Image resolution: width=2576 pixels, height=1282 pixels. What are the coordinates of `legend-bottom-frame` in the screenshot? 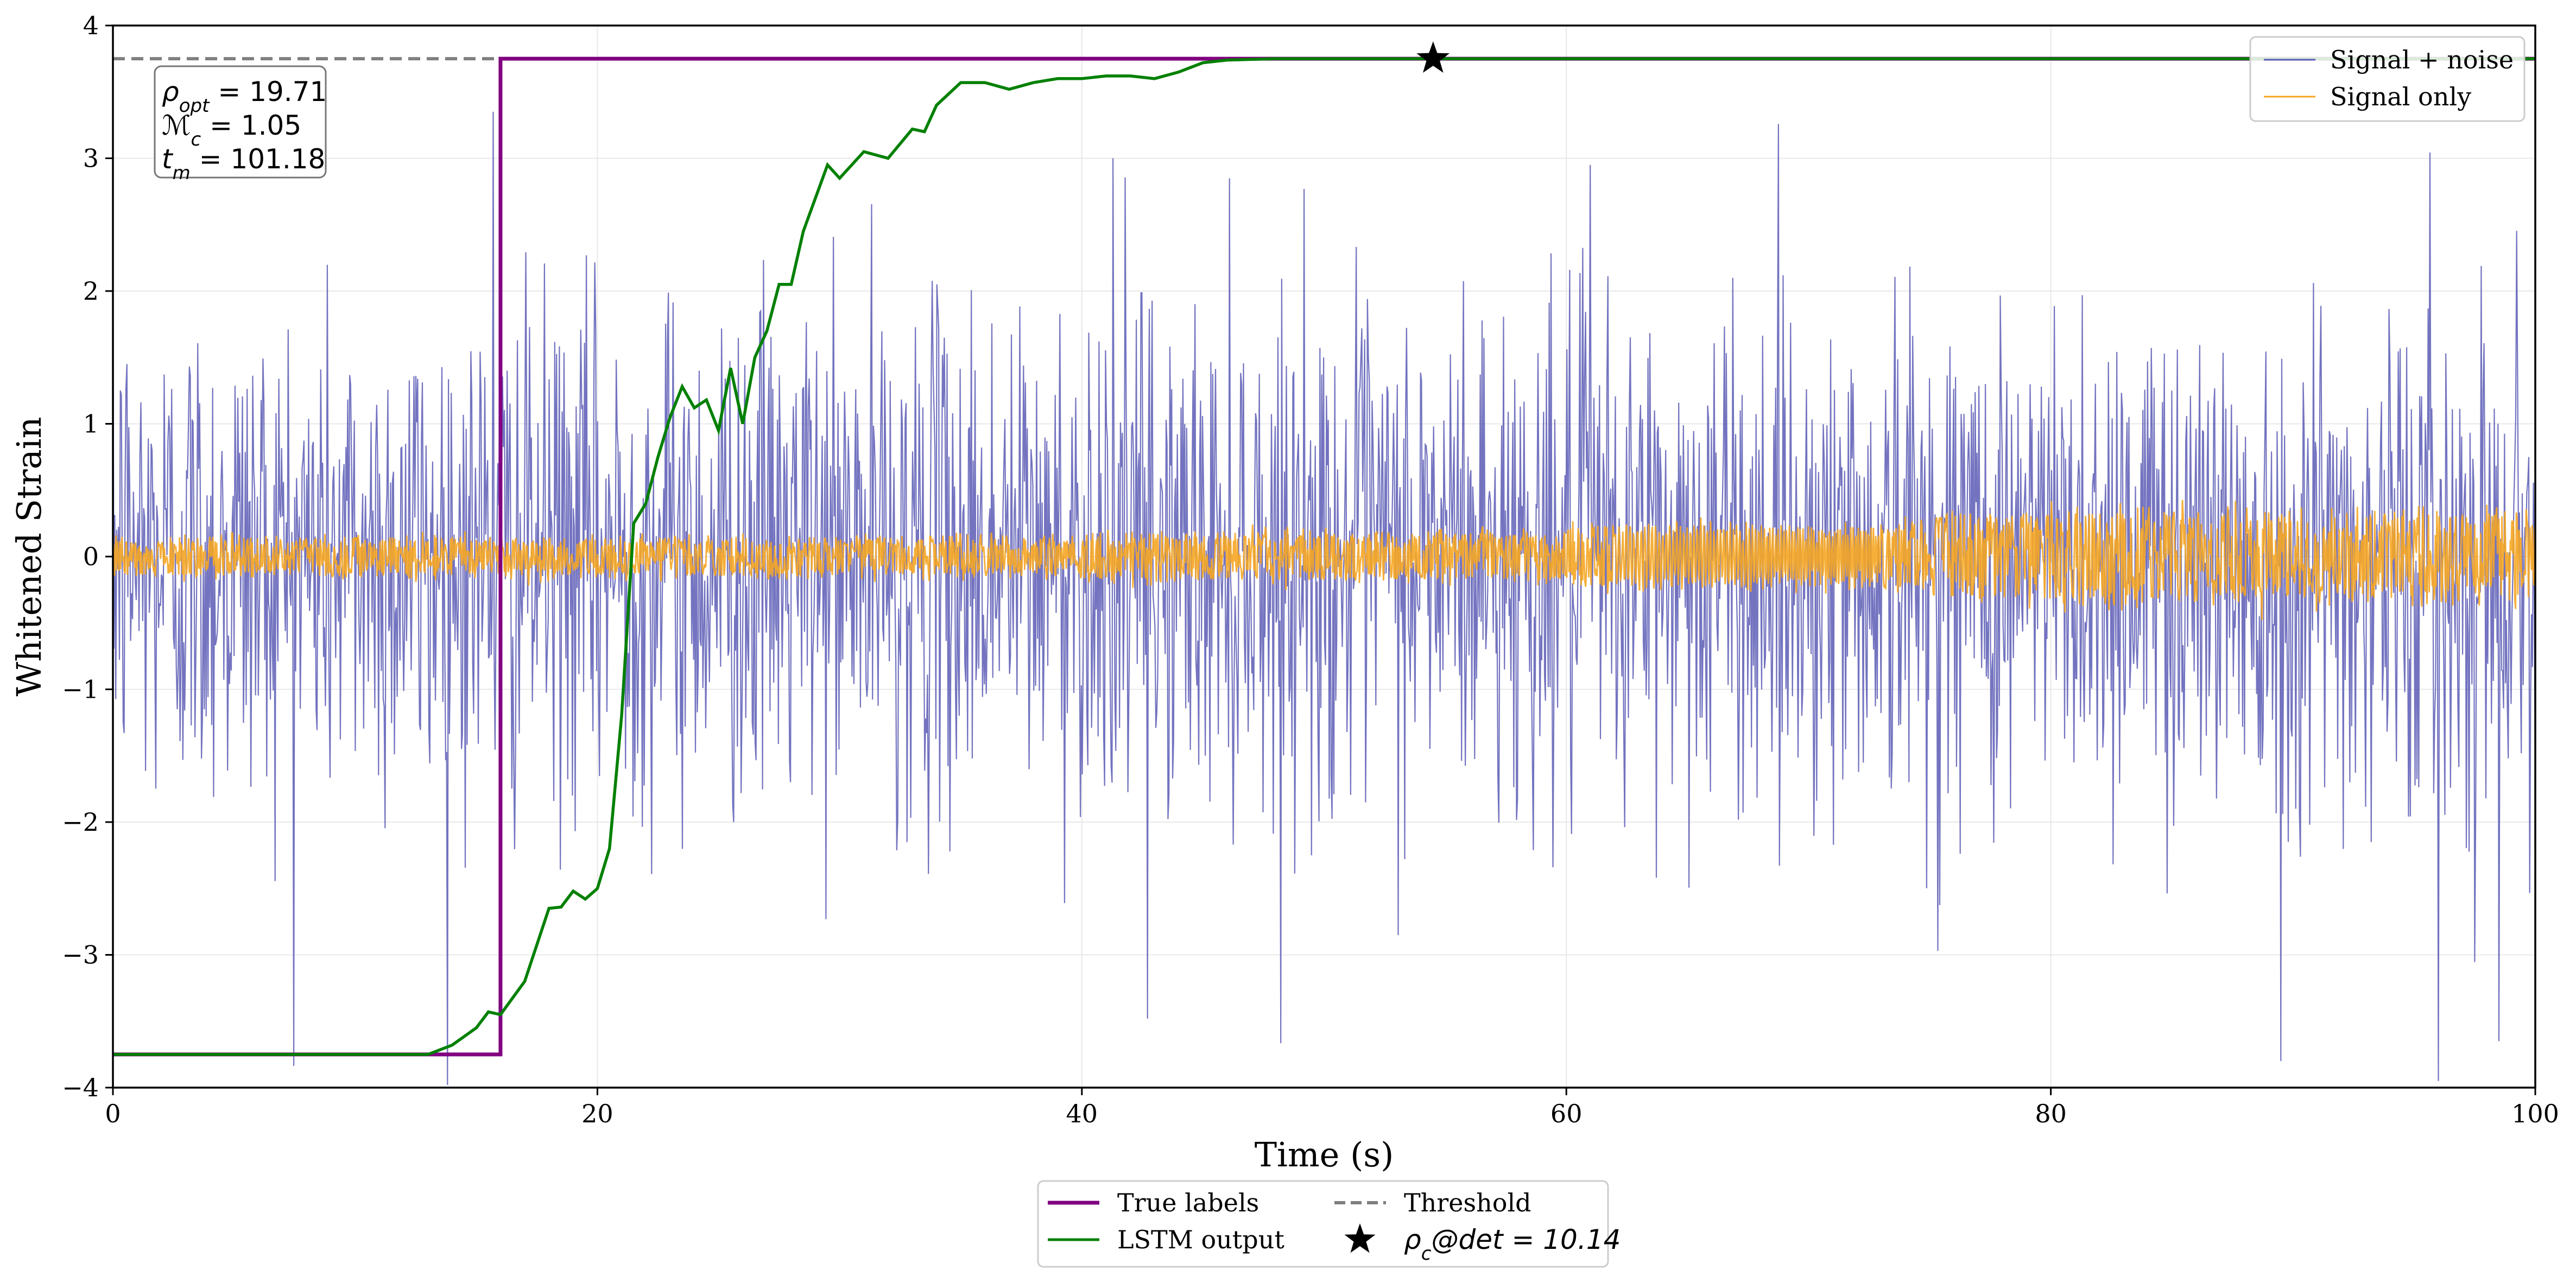 It's located at (1323, 1224).